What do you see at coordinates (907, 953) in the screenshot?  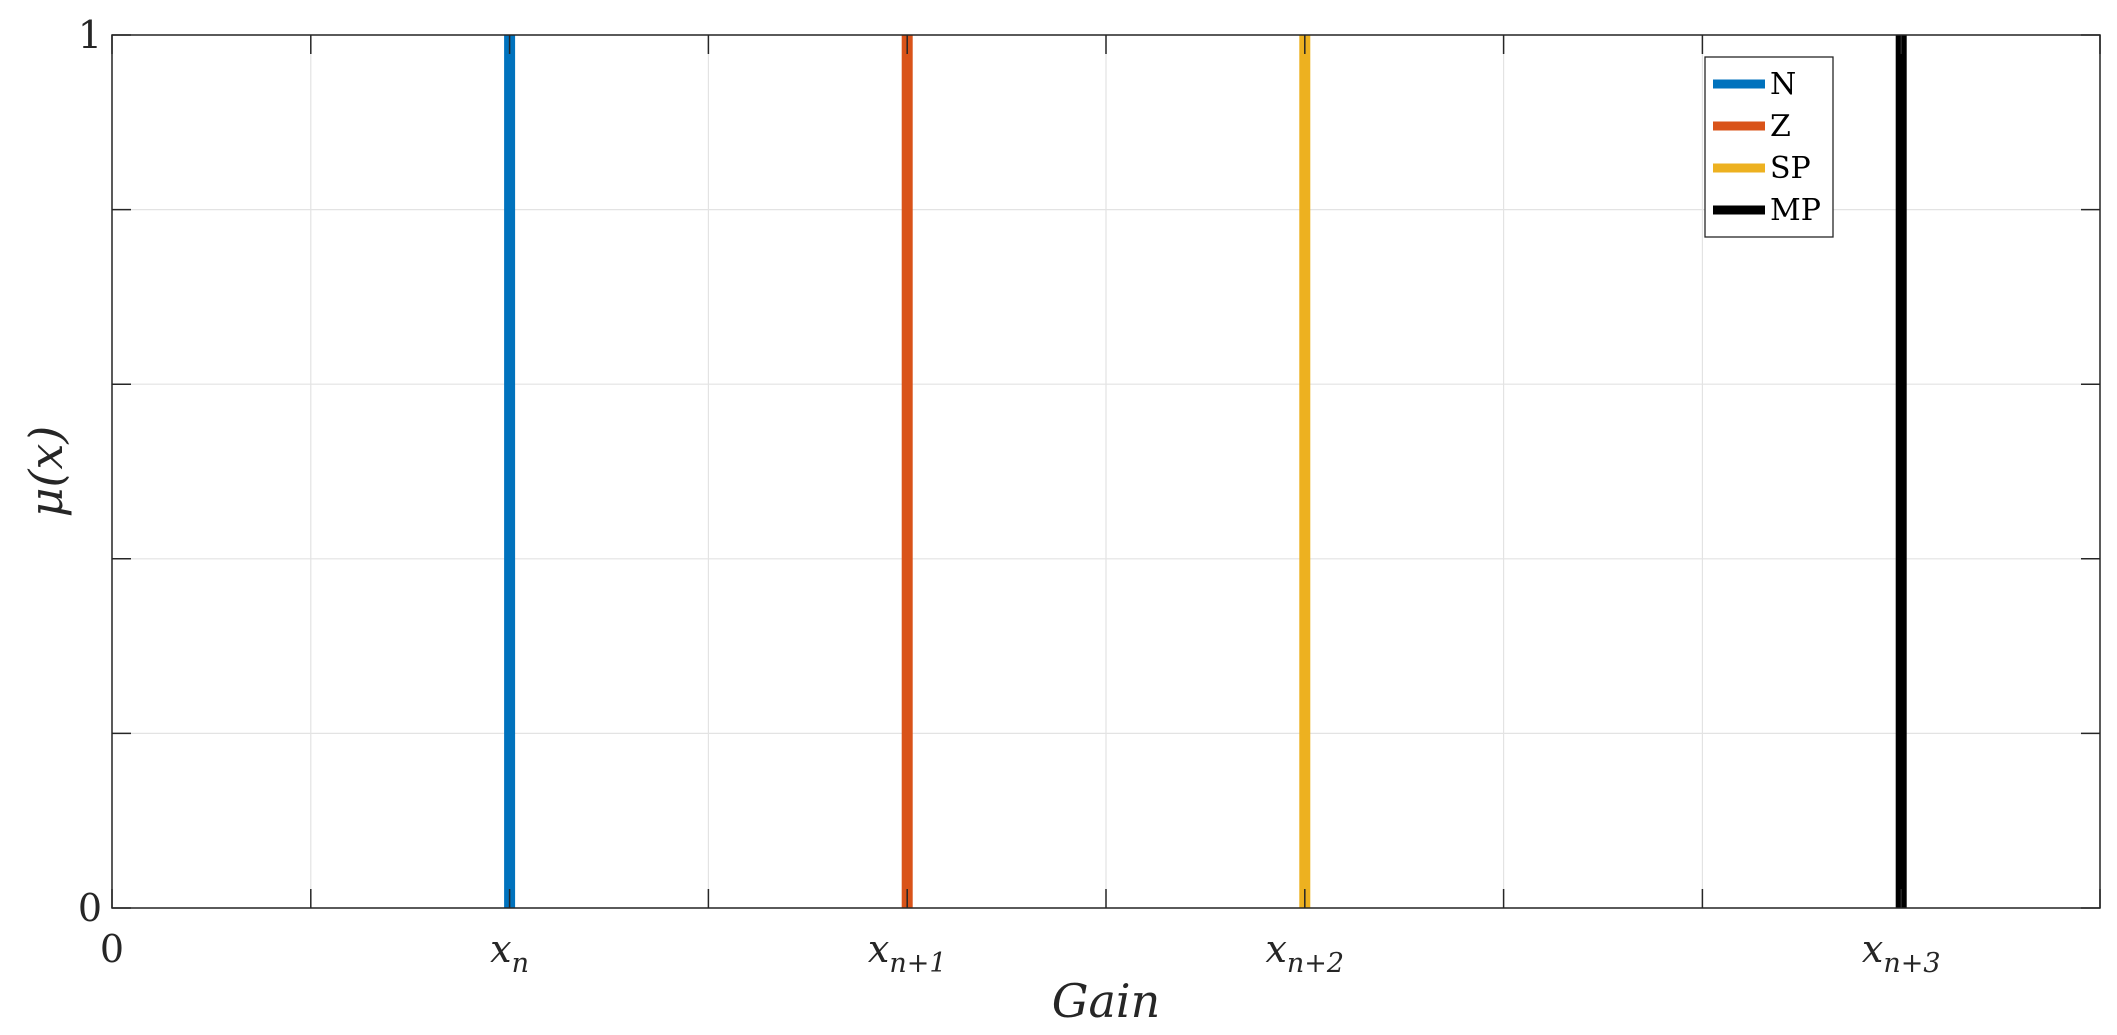 I see `x-tick-label: xn+1` at bounding box center [907, 953].